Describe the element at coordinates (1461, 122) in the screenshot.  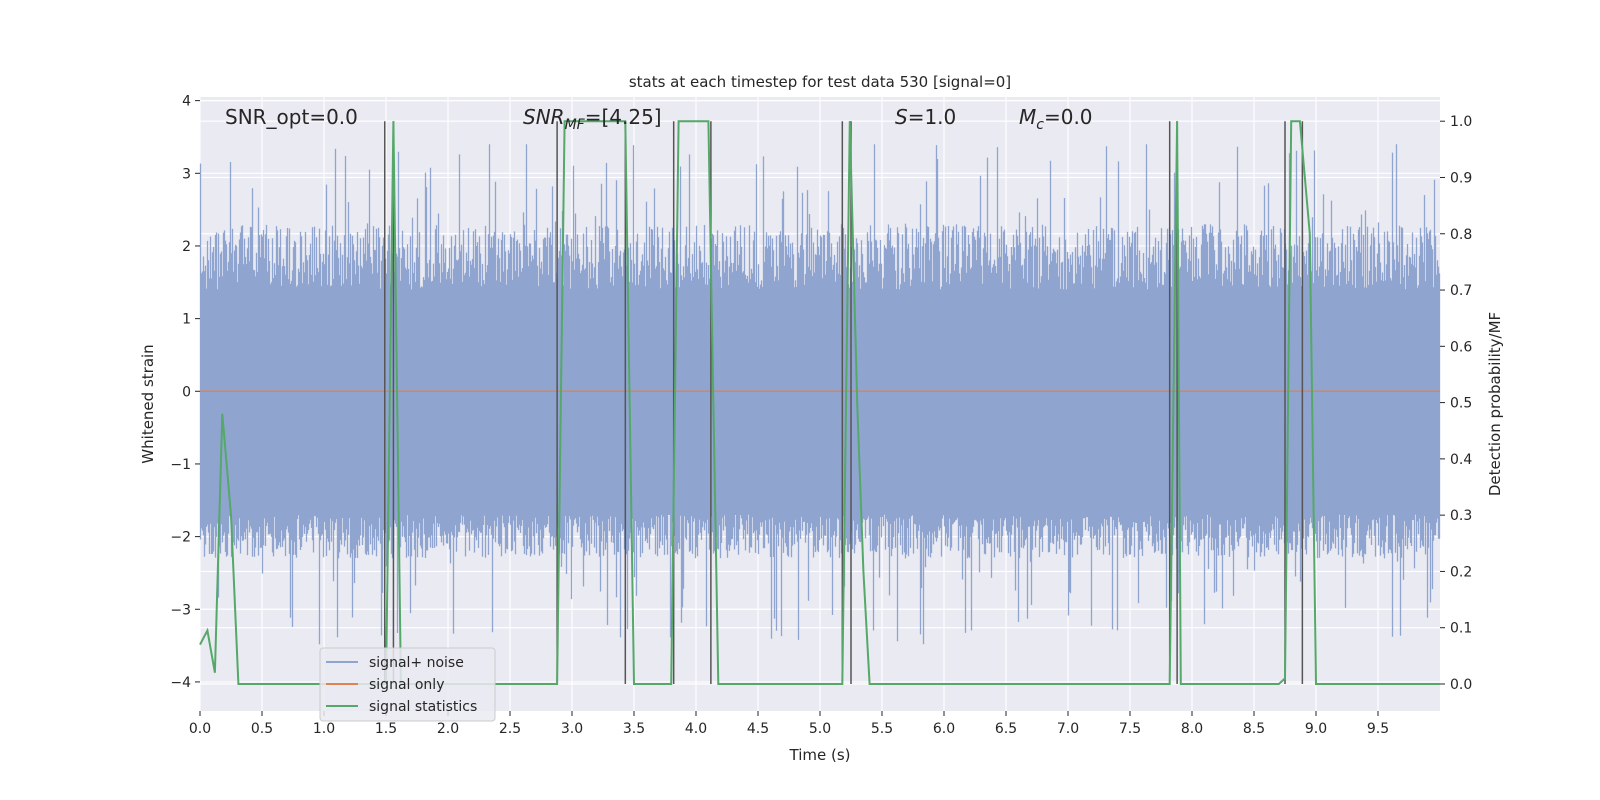
I see `y-right-tick-label-10: 1.0` at that location.